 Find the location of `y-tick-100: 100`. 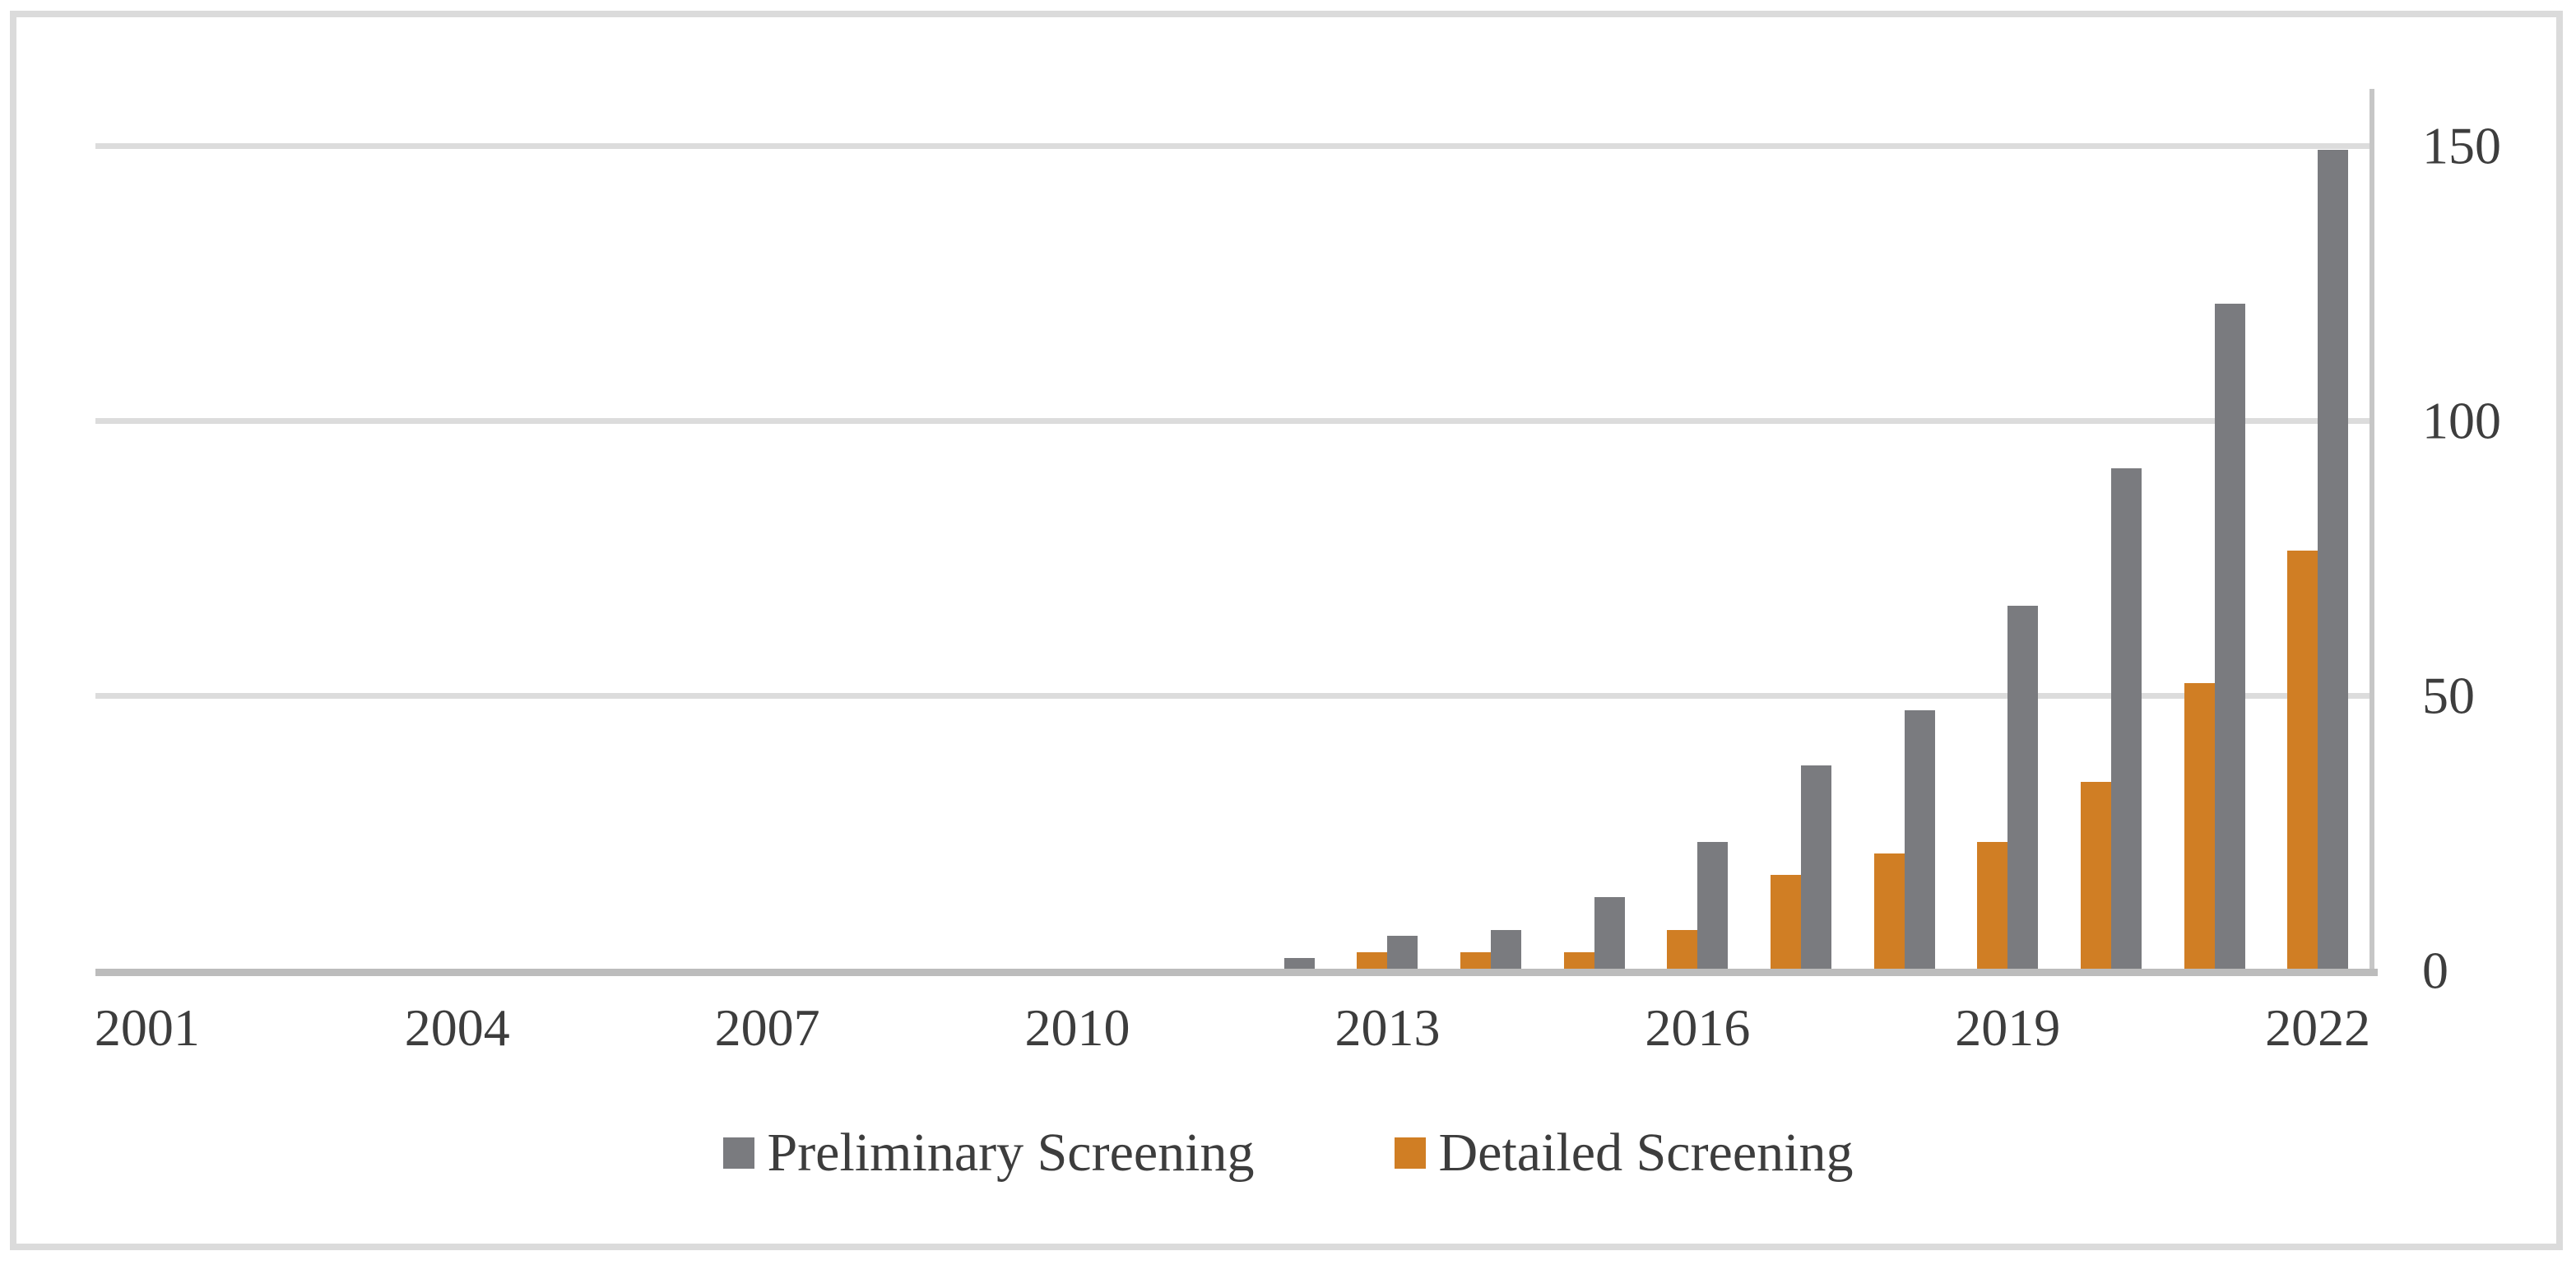

y-tick-100: 100 is located at coordinates (2462, 421).